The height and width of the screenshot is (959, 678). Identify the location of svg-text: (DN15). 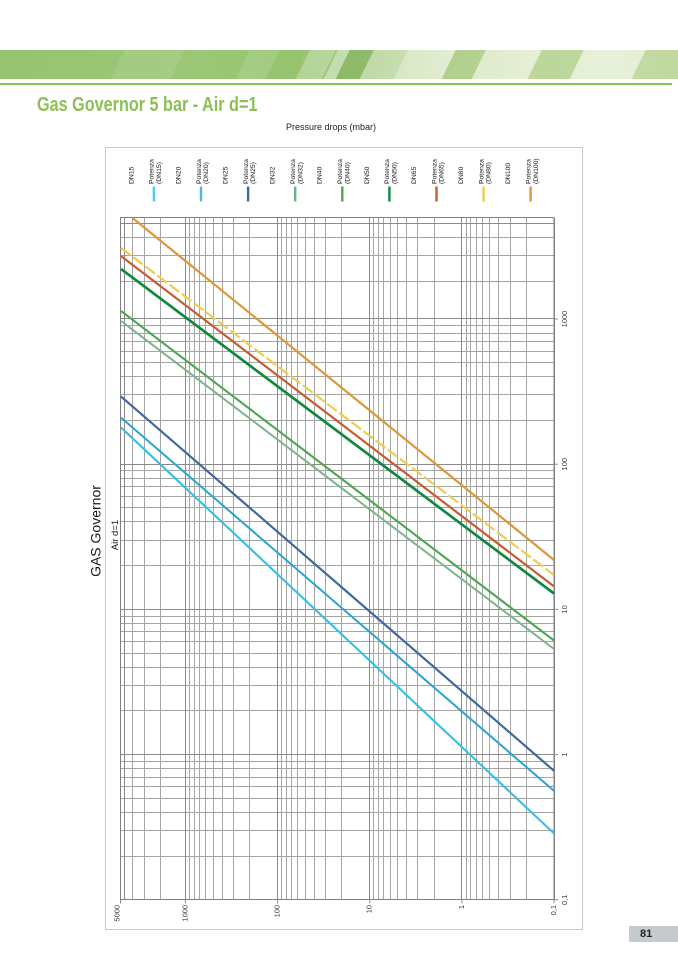
(159, 173).